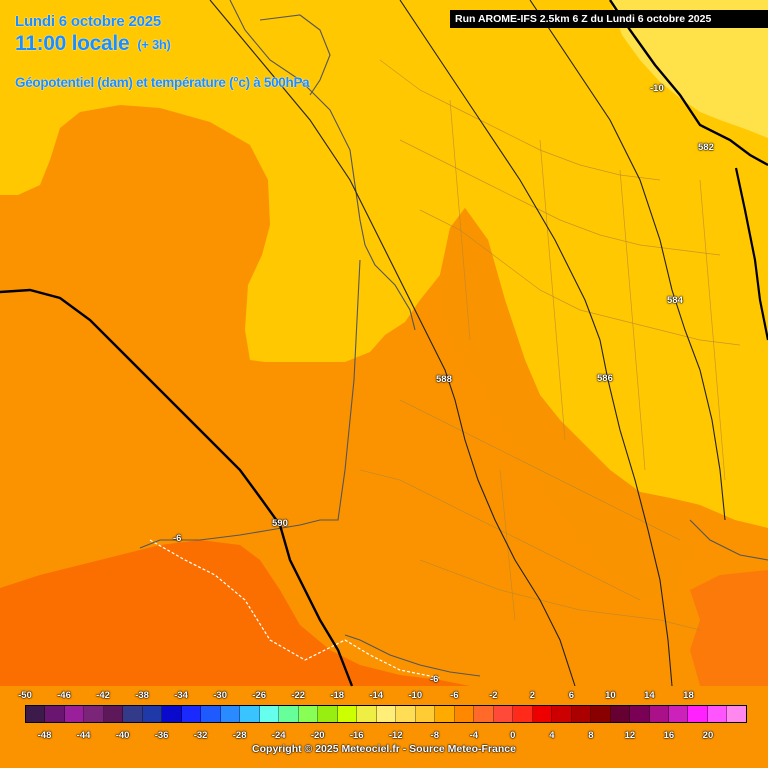 This screenshot has height=768, width=768. What do you see at coordinates (88, 21) in the screenshot?
I see `forecast-date: Lundi 6 octobre 2025` at bounding box center [88, 21].